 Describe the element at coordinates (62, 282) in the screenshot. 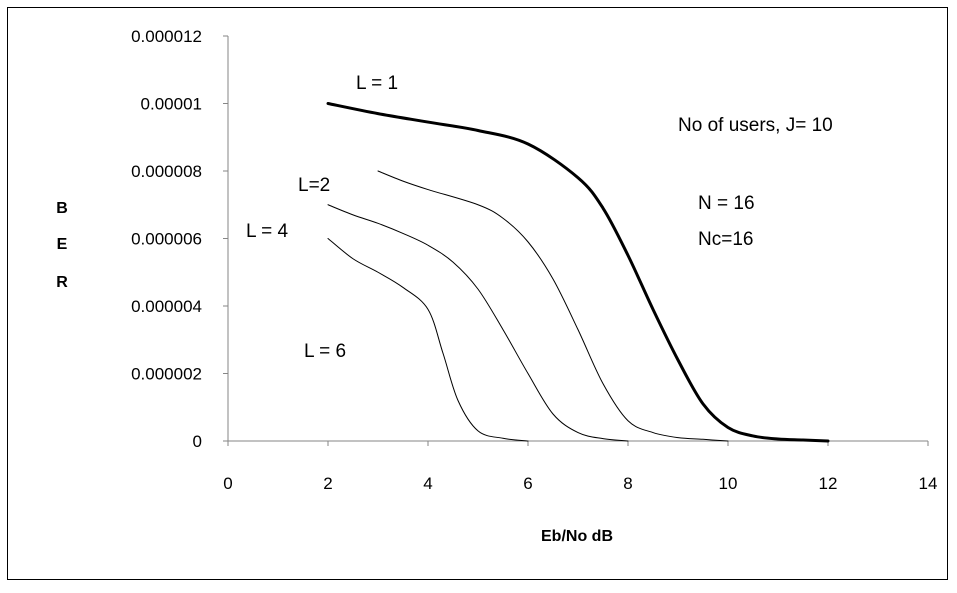

I see `y-axis-title-letter-3: R` at that location.